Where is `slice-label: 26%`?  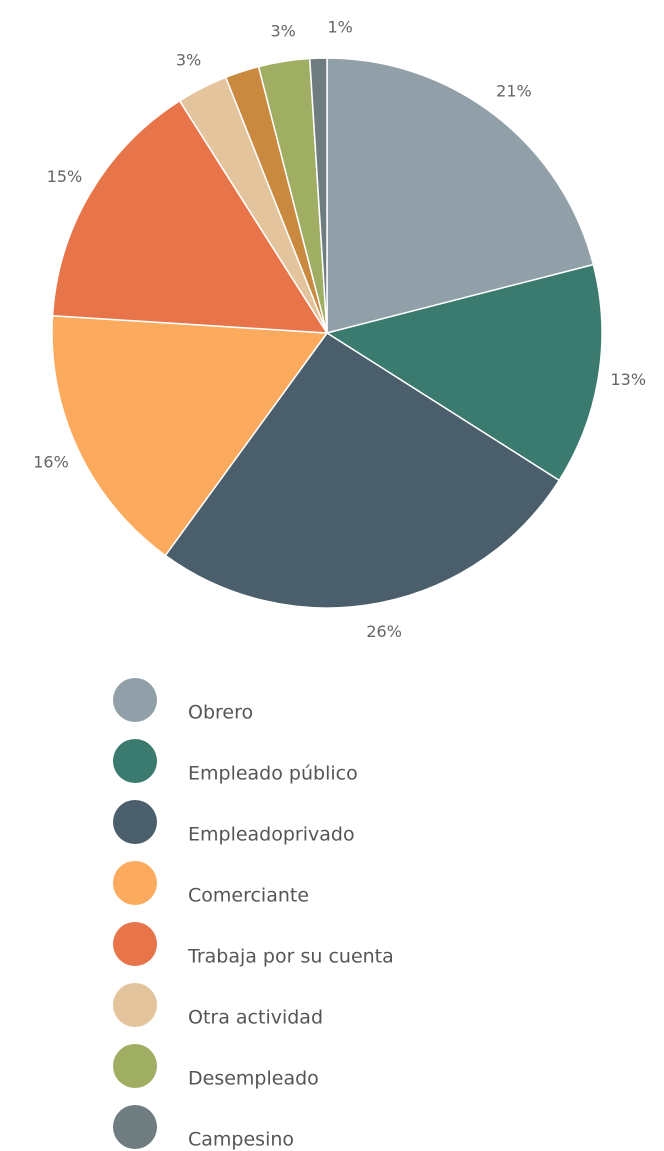
slice-label: 26% is located at coordinates (384, 631).